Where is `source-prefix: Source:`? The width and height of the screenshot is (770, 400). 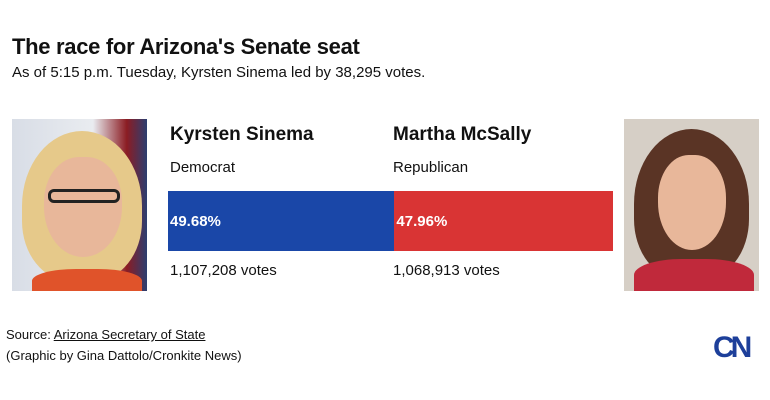
source-prefix: Source: is located at coordinates (30, 334).